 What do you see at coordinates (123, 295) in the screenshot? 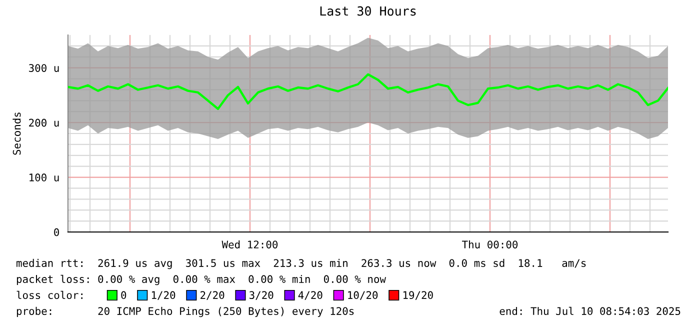
I see `legend-label: 0` at bounding box center [123, 295].